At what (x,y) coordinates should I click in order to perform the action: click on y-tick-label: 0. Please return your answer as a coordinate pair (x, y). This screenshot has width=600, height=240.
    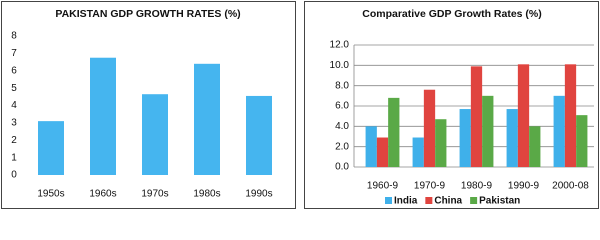
    Looking at the image, I should click on (14, 175).